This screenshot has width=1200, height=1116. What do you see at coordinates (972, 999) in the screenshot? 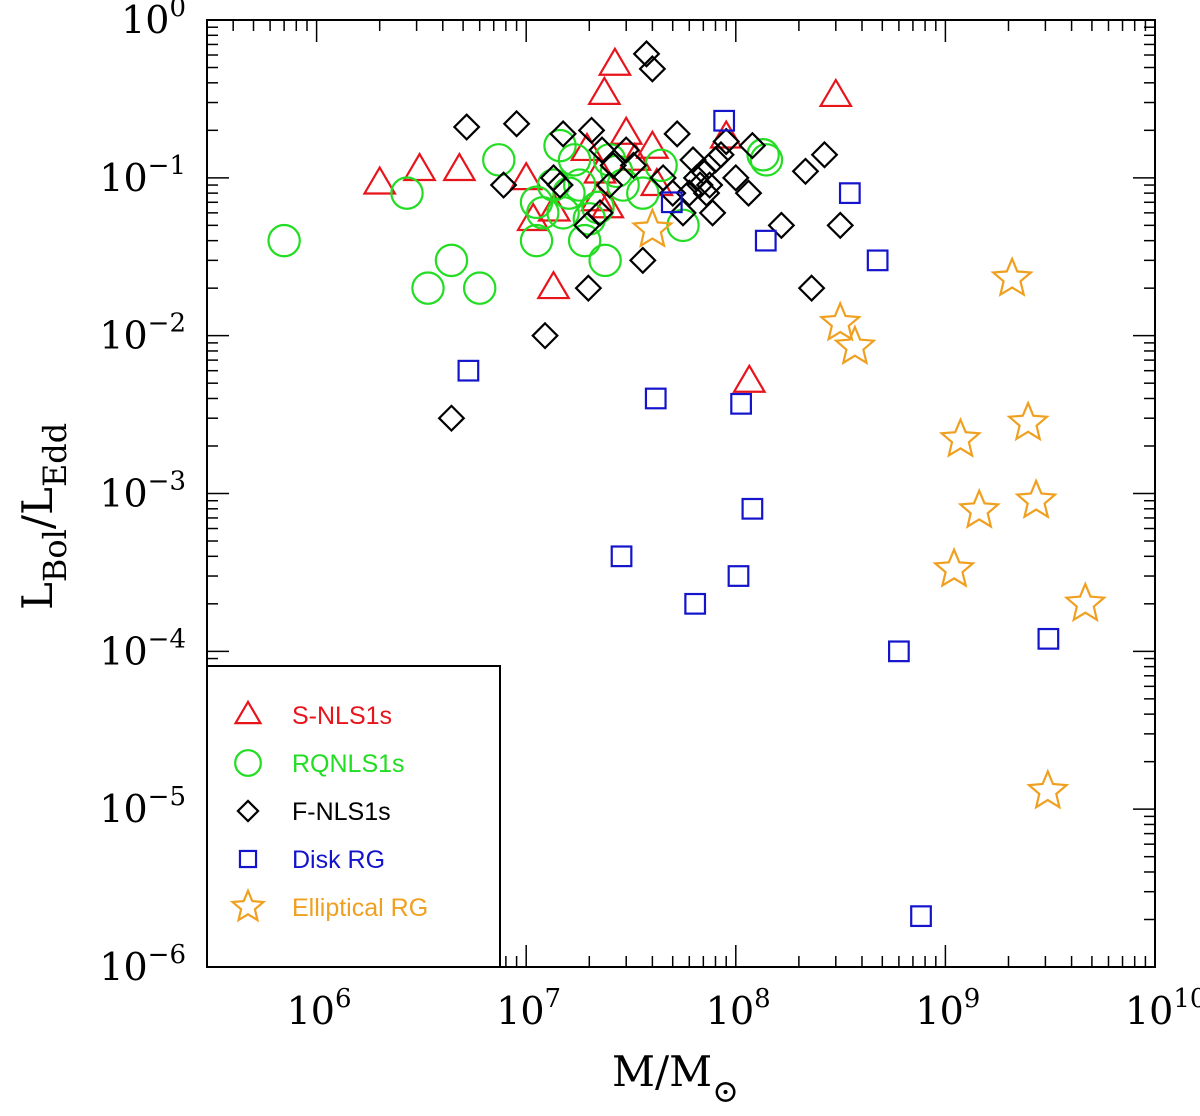
I see `x-tick-label-exp: 9` at bounding box center [972, 999].